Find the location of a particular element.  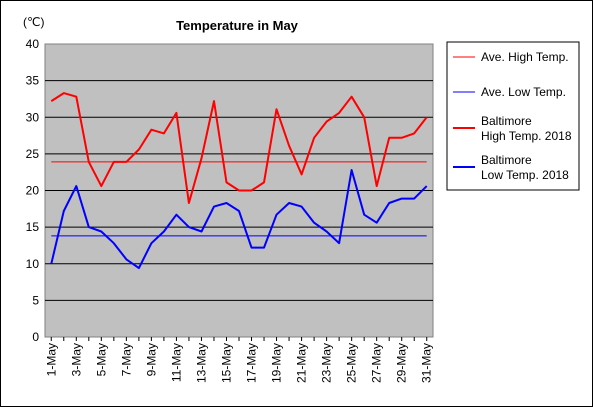

legend-label: High Temp. 2018 is located at coordinates (526, 136).